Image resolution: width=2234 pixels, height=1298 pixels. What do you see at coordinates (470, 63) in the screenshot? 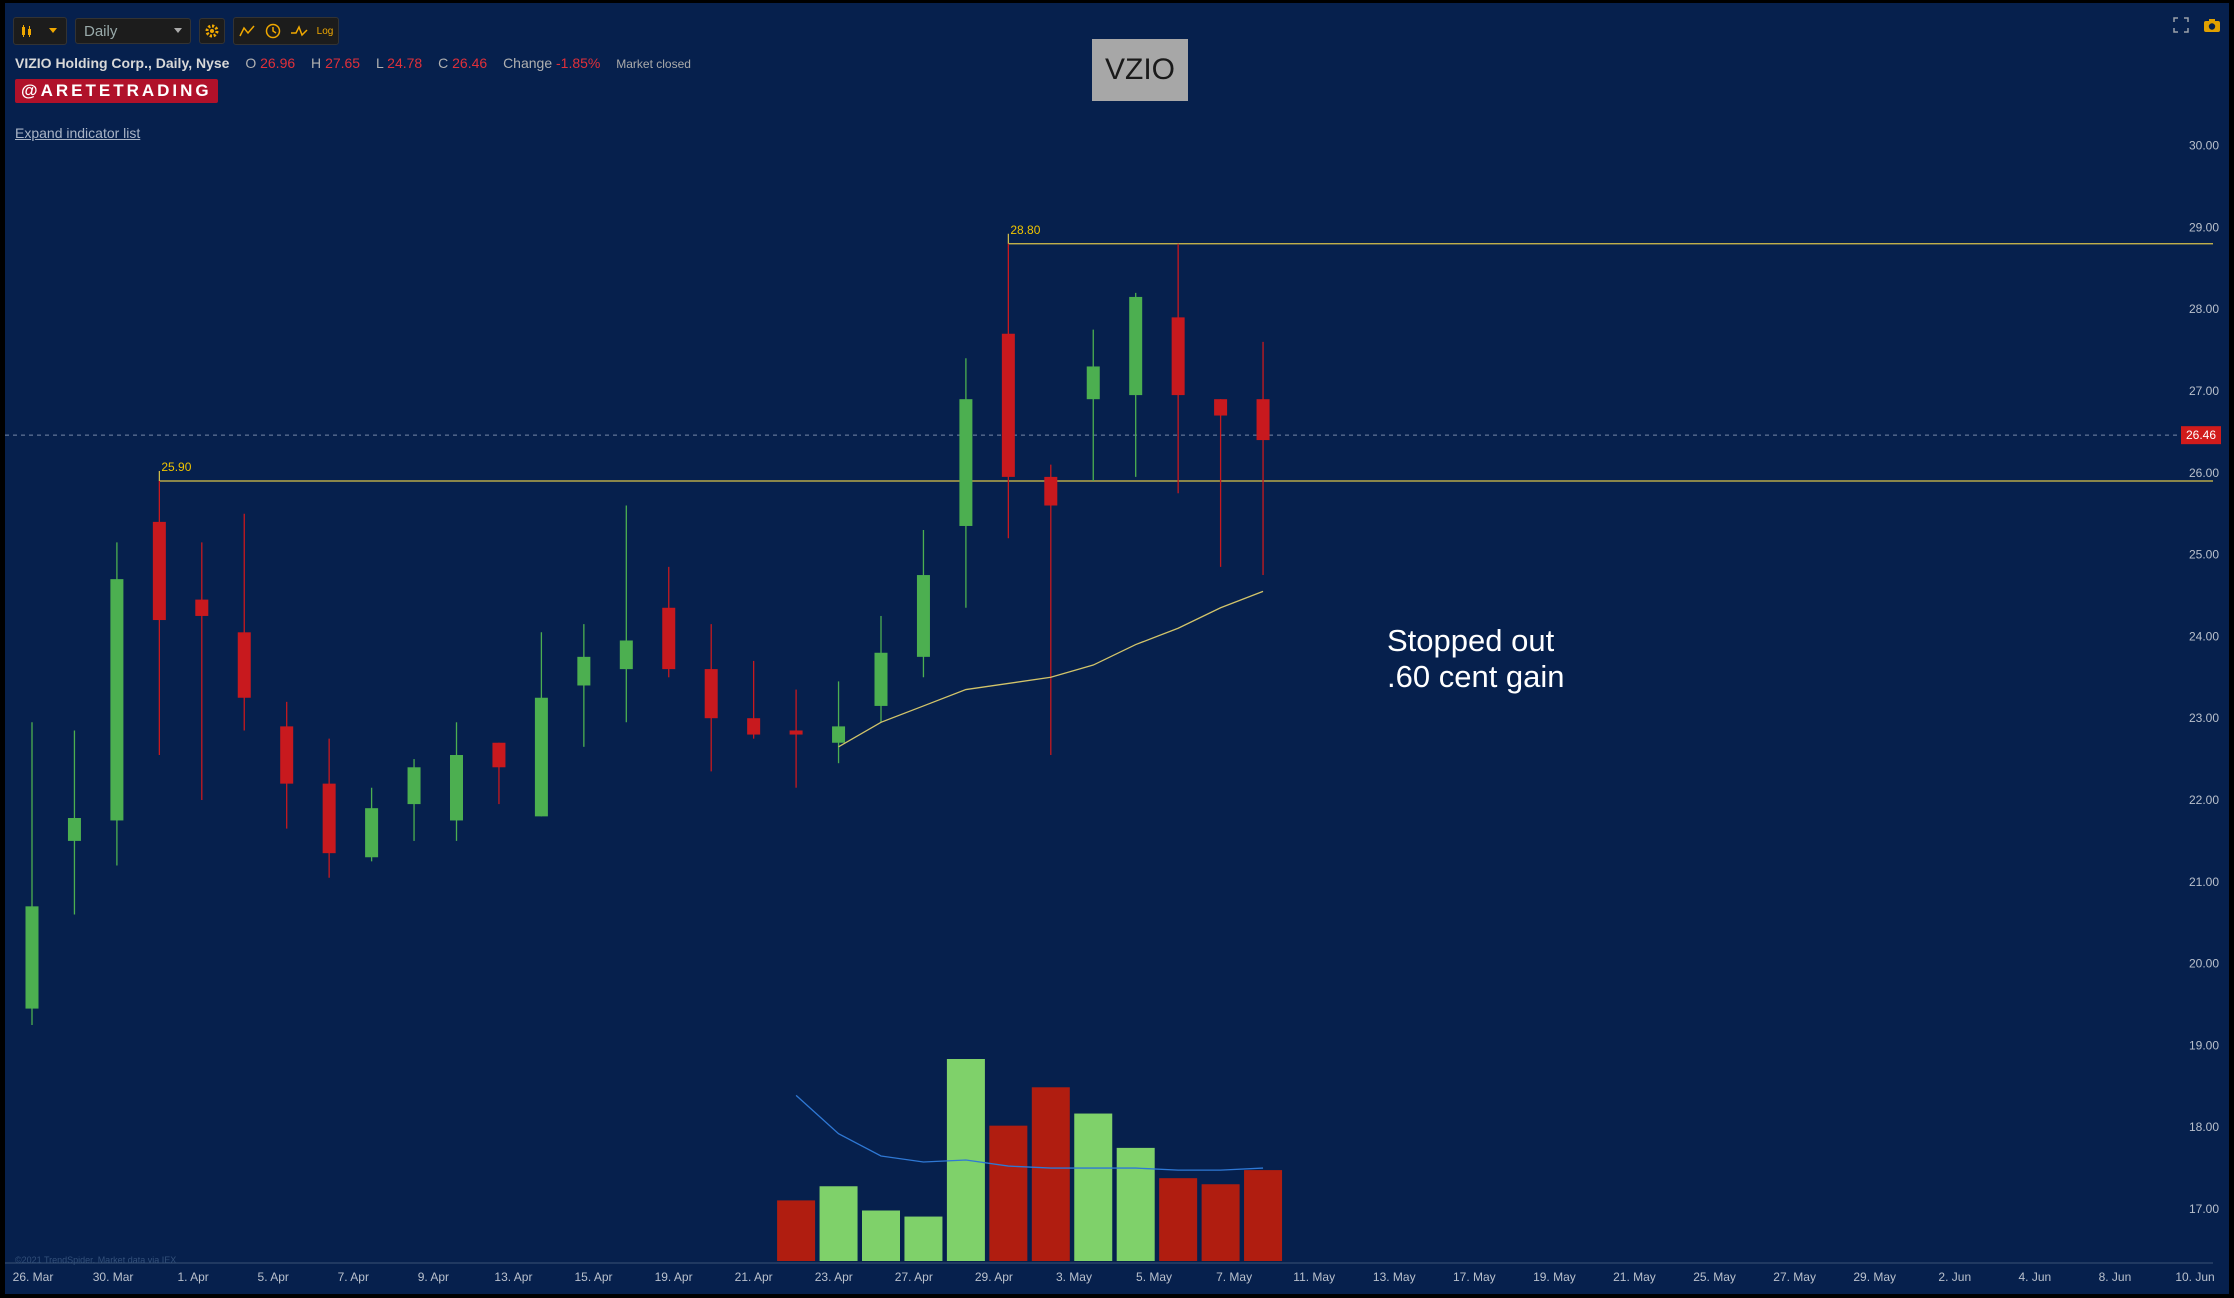
I see `close-value: 26.46` at bounding box center [470, 63].